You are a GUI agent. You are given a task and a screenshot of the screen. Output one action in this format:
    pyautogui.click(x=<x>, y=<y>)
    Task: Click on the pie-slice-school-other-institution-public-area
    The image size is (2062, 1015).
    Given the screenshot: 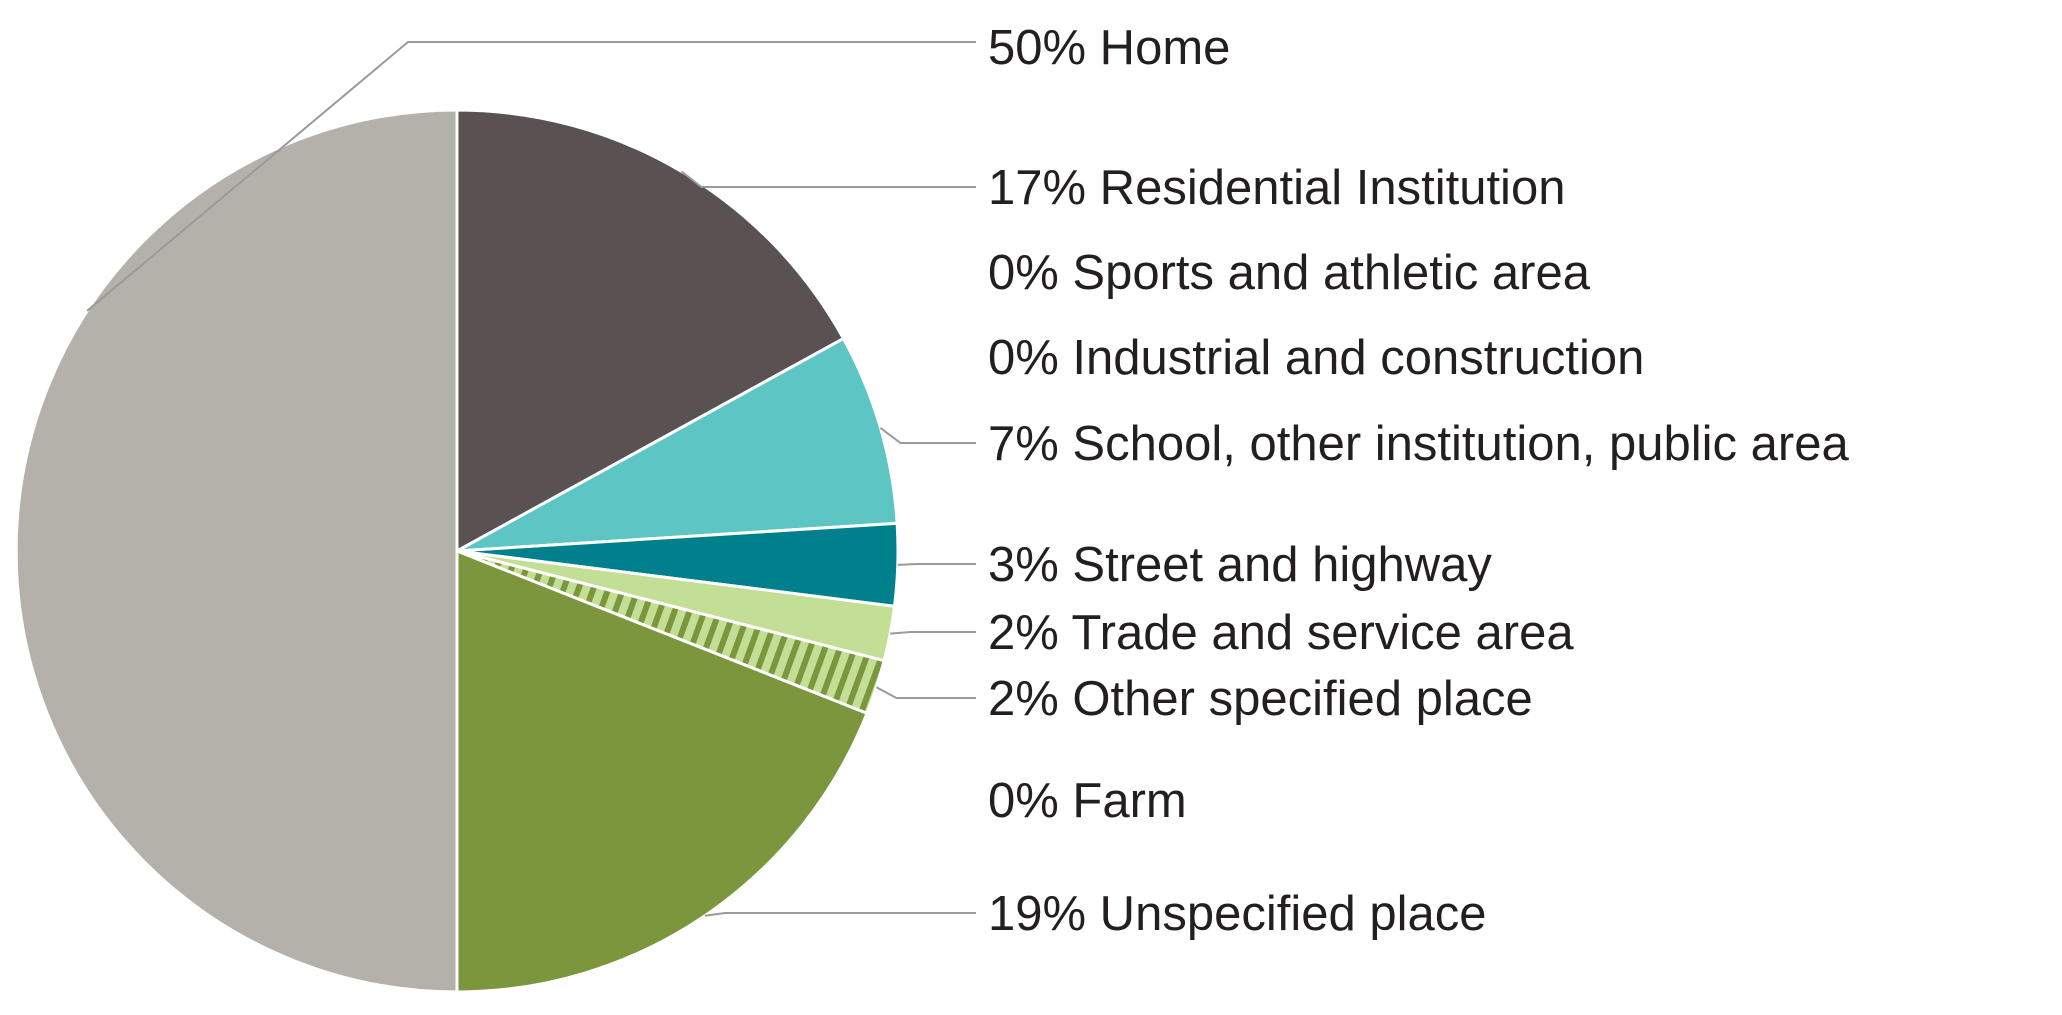 What is the action you would take?
    pyautogui.click(x=677, y=444)
    